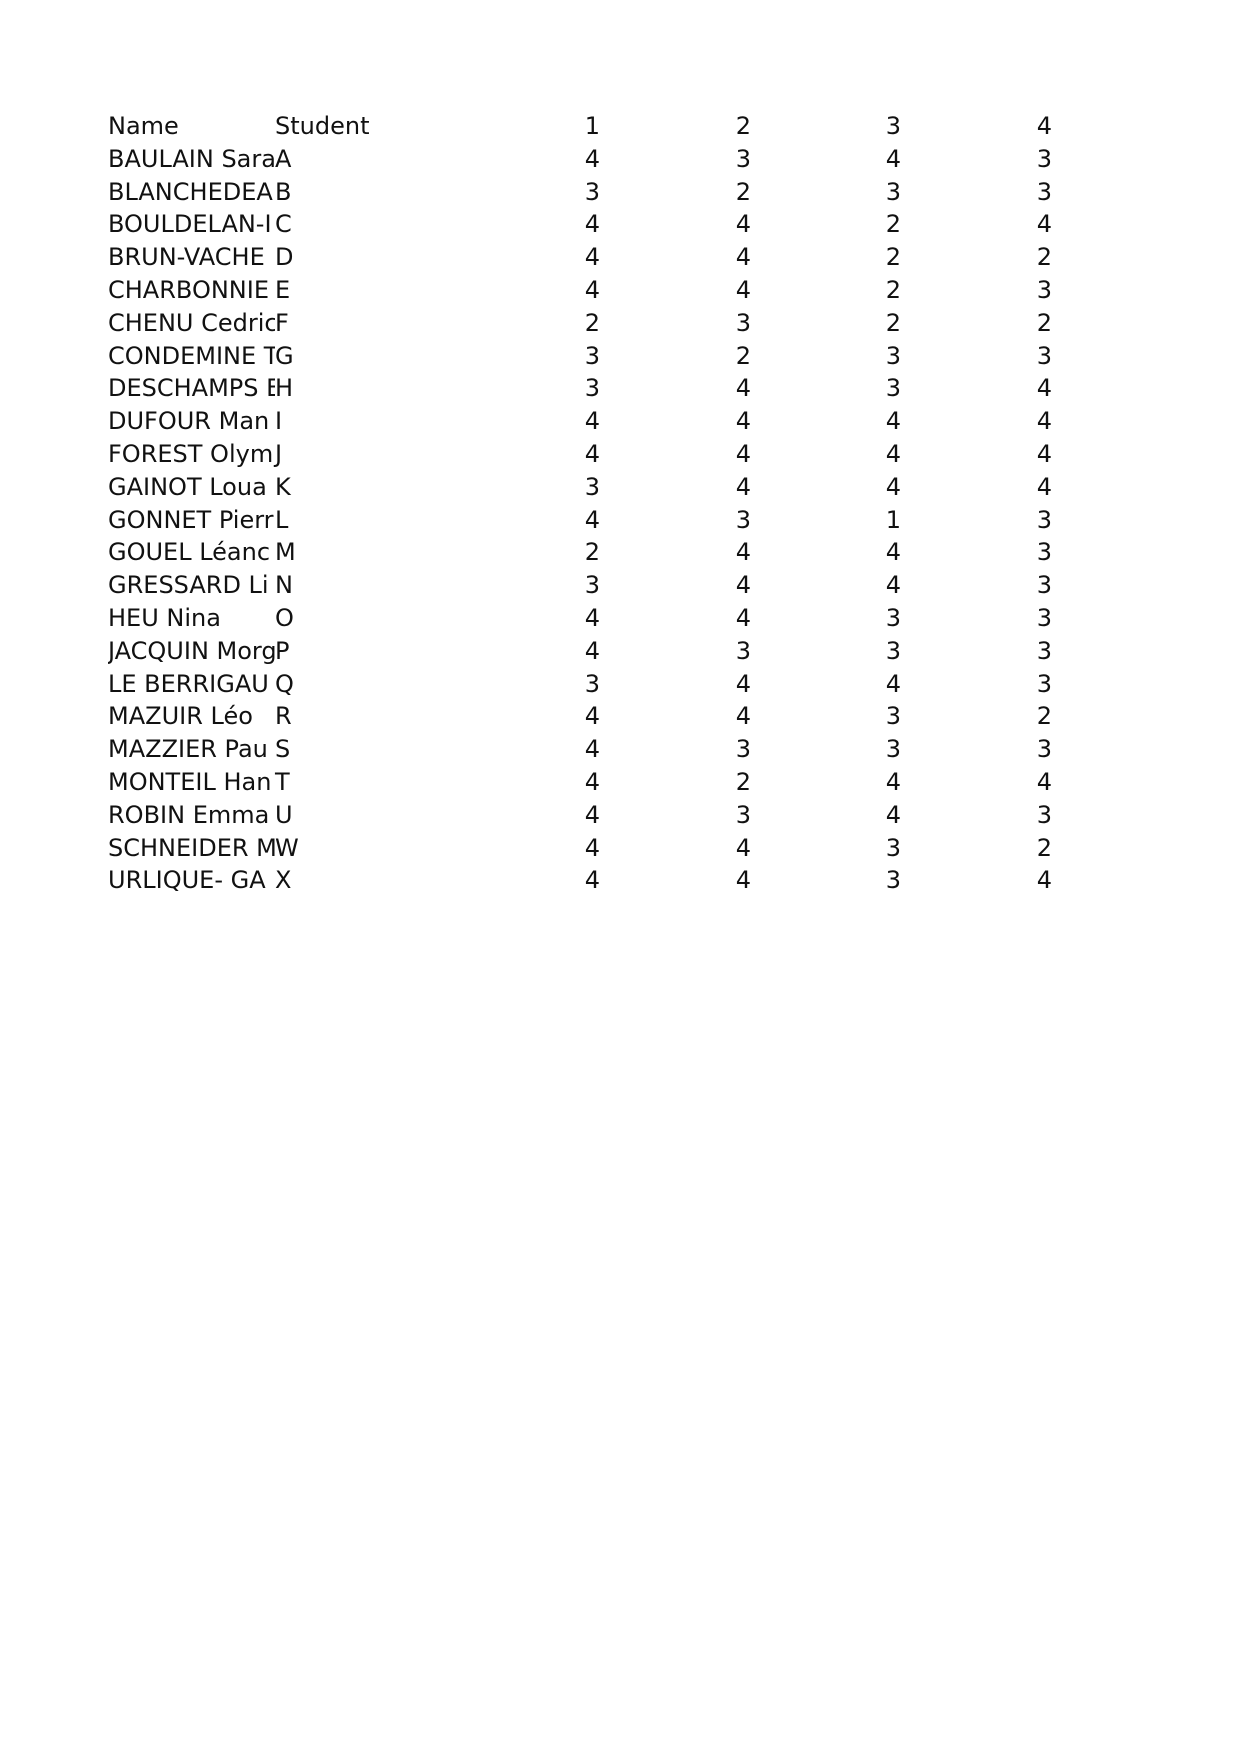 This screenshot has width=1241, height=1754. Describe the element at coordinates (284, 814) in the screenshot. I see `student-cell: U` at that location.